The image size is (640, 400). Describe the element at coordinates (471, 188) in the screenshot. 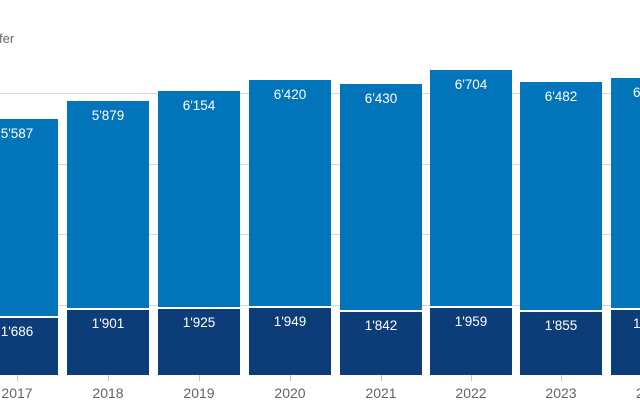

I see `bar-upper-segment: 6'704` at that location.